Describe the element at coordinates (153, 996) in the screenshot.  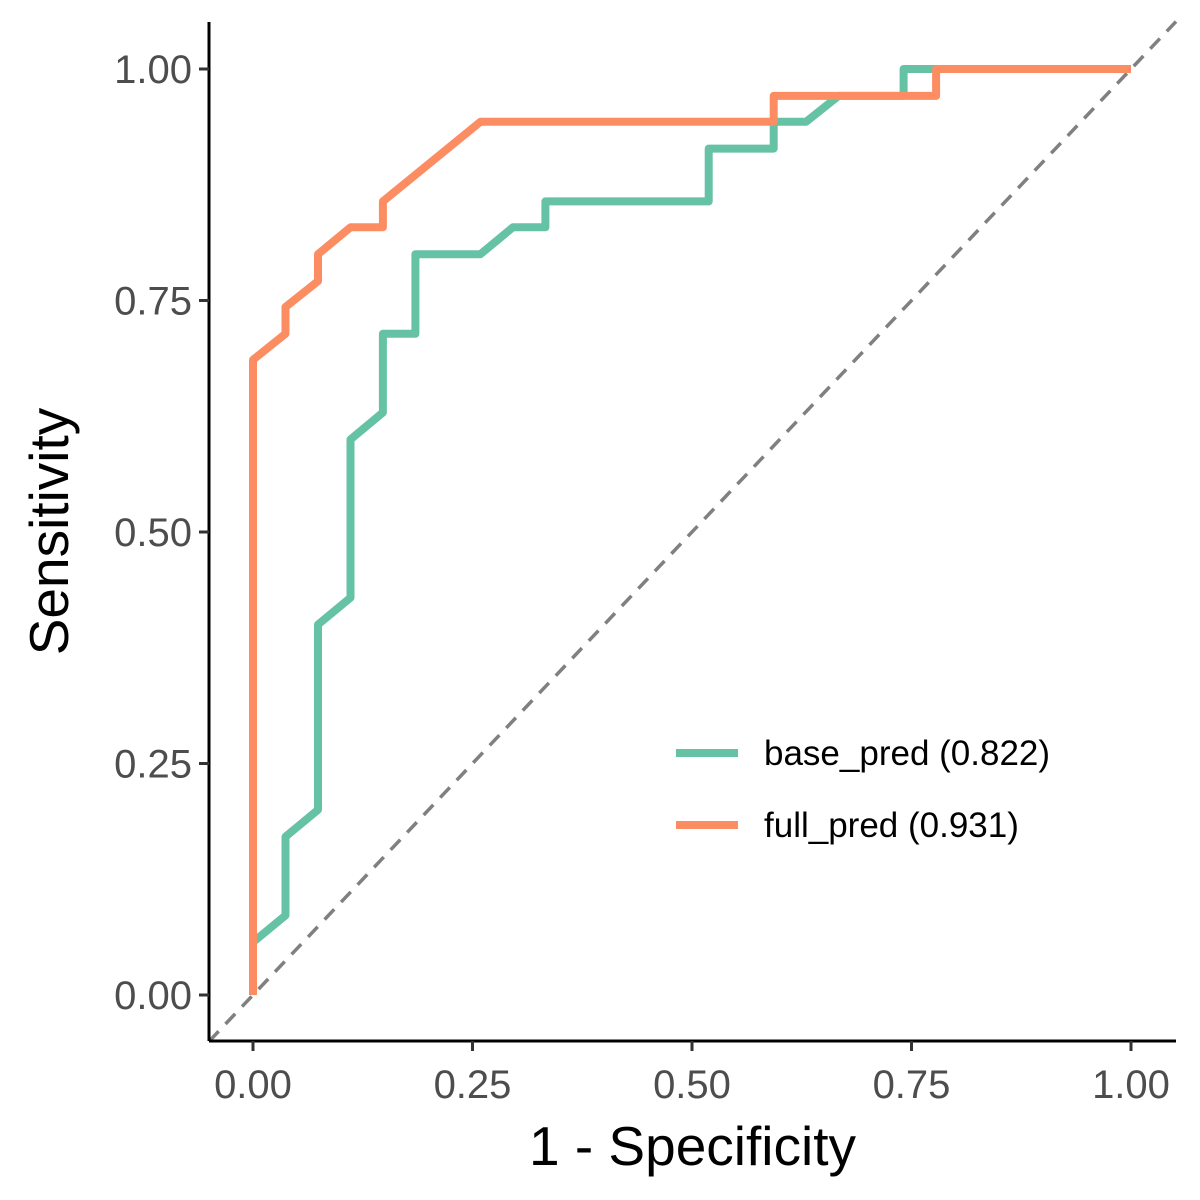
I see `y-tick-label: 0.00` at that location.